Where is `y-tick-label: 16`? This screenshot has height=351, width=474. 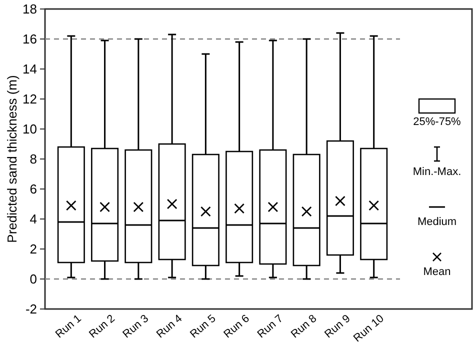 y-tick-label: 16 is located at coordinates (29, 39).